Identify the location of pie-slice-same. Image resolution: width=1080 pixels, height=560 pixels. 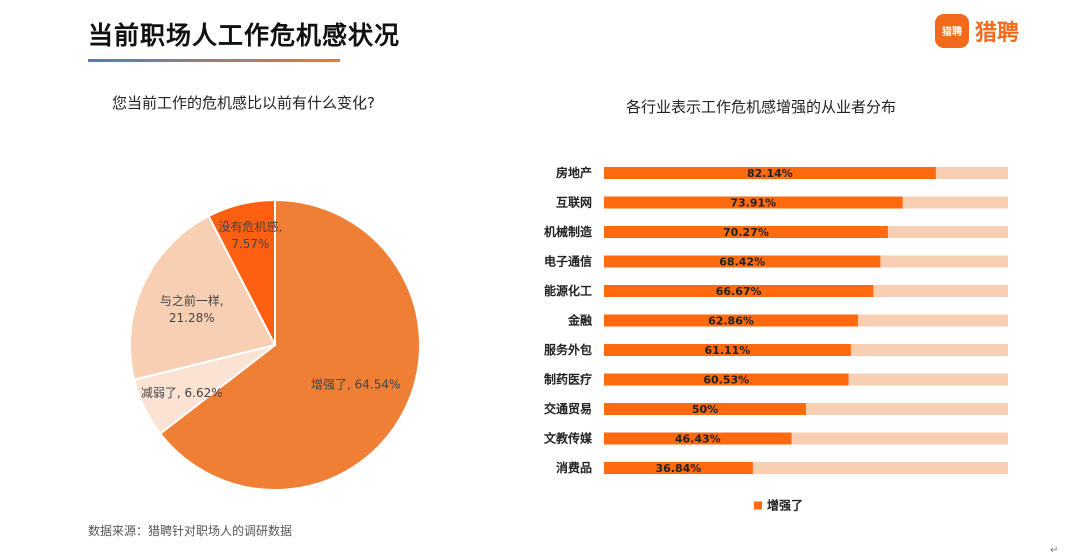
(203, 297).